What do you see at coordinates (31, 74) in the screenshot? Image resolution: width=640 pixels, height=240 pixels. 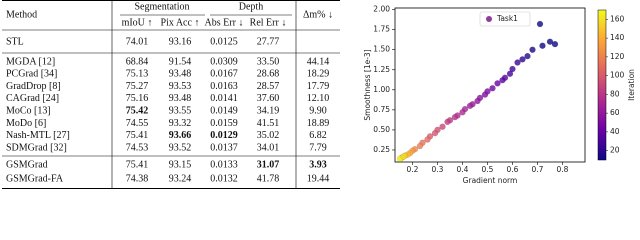 I see `method-name: PCGrad [34]` at bounding box center [31, 74].